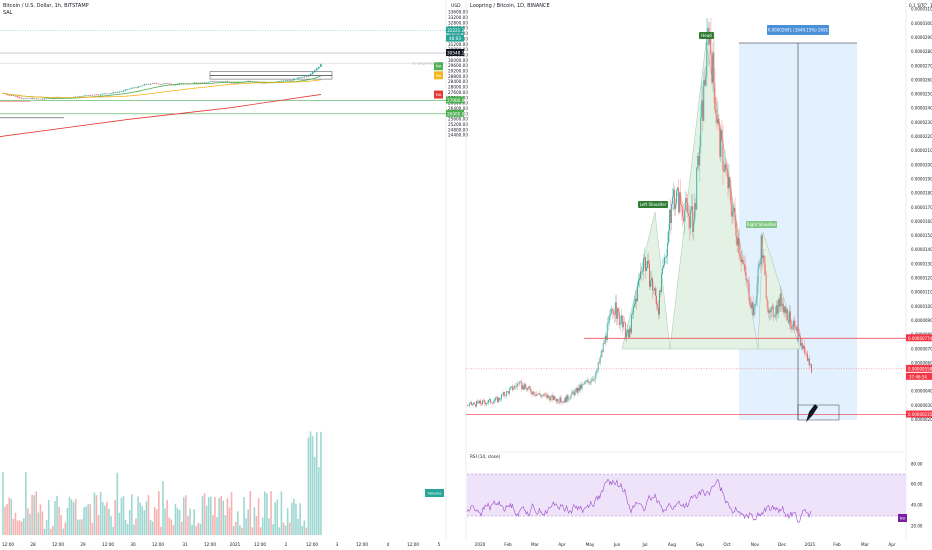 The width and height of the screenshot is (932, 550). What do you see at coordinates (457, 30) in the screenshot?
I see `left-last-price-text: 32221.28` at bounding box center [457, 30].